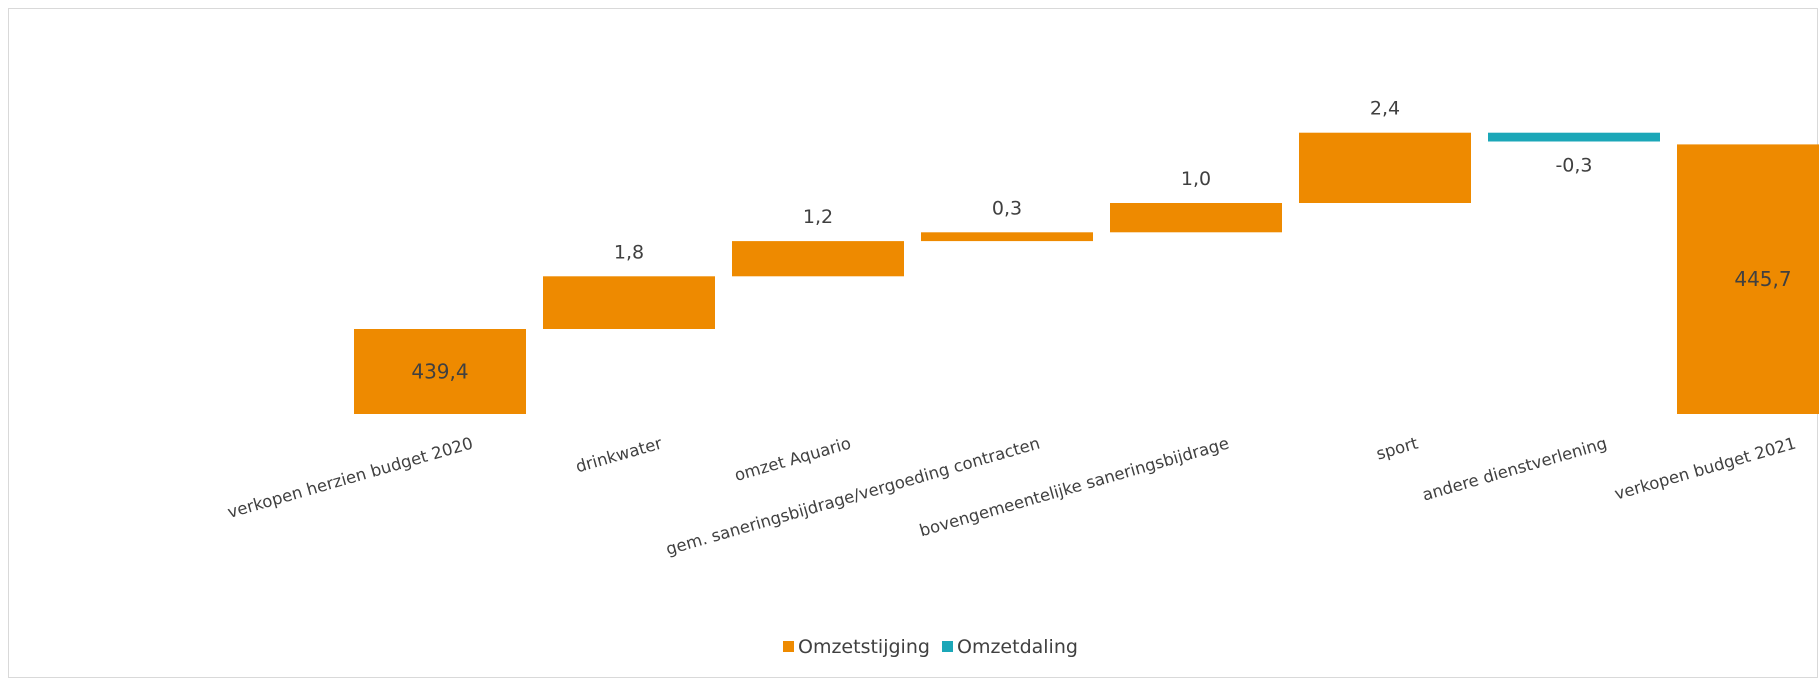 The width and height of the screenshot is (1820, 683). What do you see at coordinates (618, 455) in the screenshot?
I see `category-label-drinkwater: drinkwater` at bounding box center [618, 455].